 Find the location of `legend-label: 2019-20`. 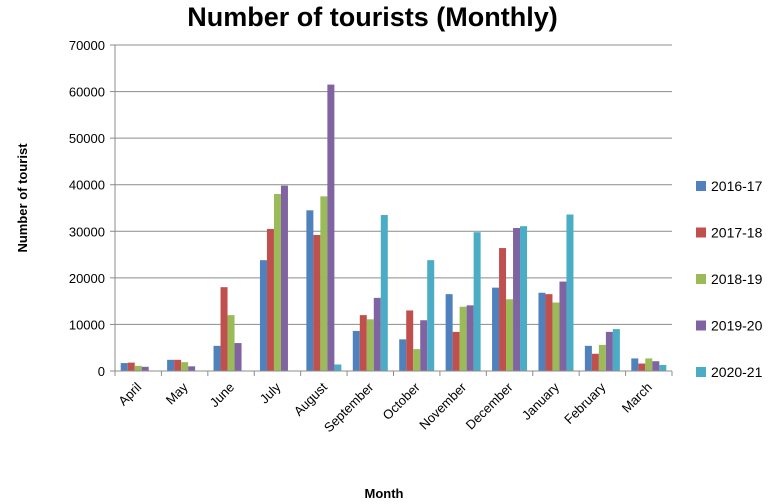

legend-label: 2019-20 is located at coordinates (737, 326).